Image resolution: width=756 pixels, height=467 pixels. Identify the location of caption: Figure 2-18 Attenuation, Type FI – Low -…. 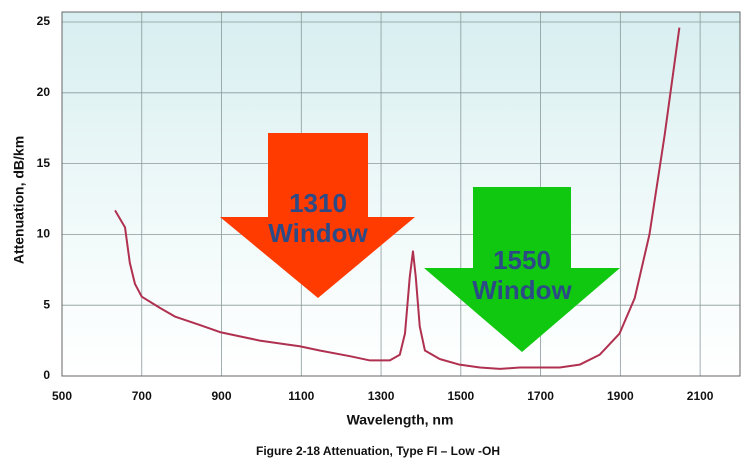
(378, 451).